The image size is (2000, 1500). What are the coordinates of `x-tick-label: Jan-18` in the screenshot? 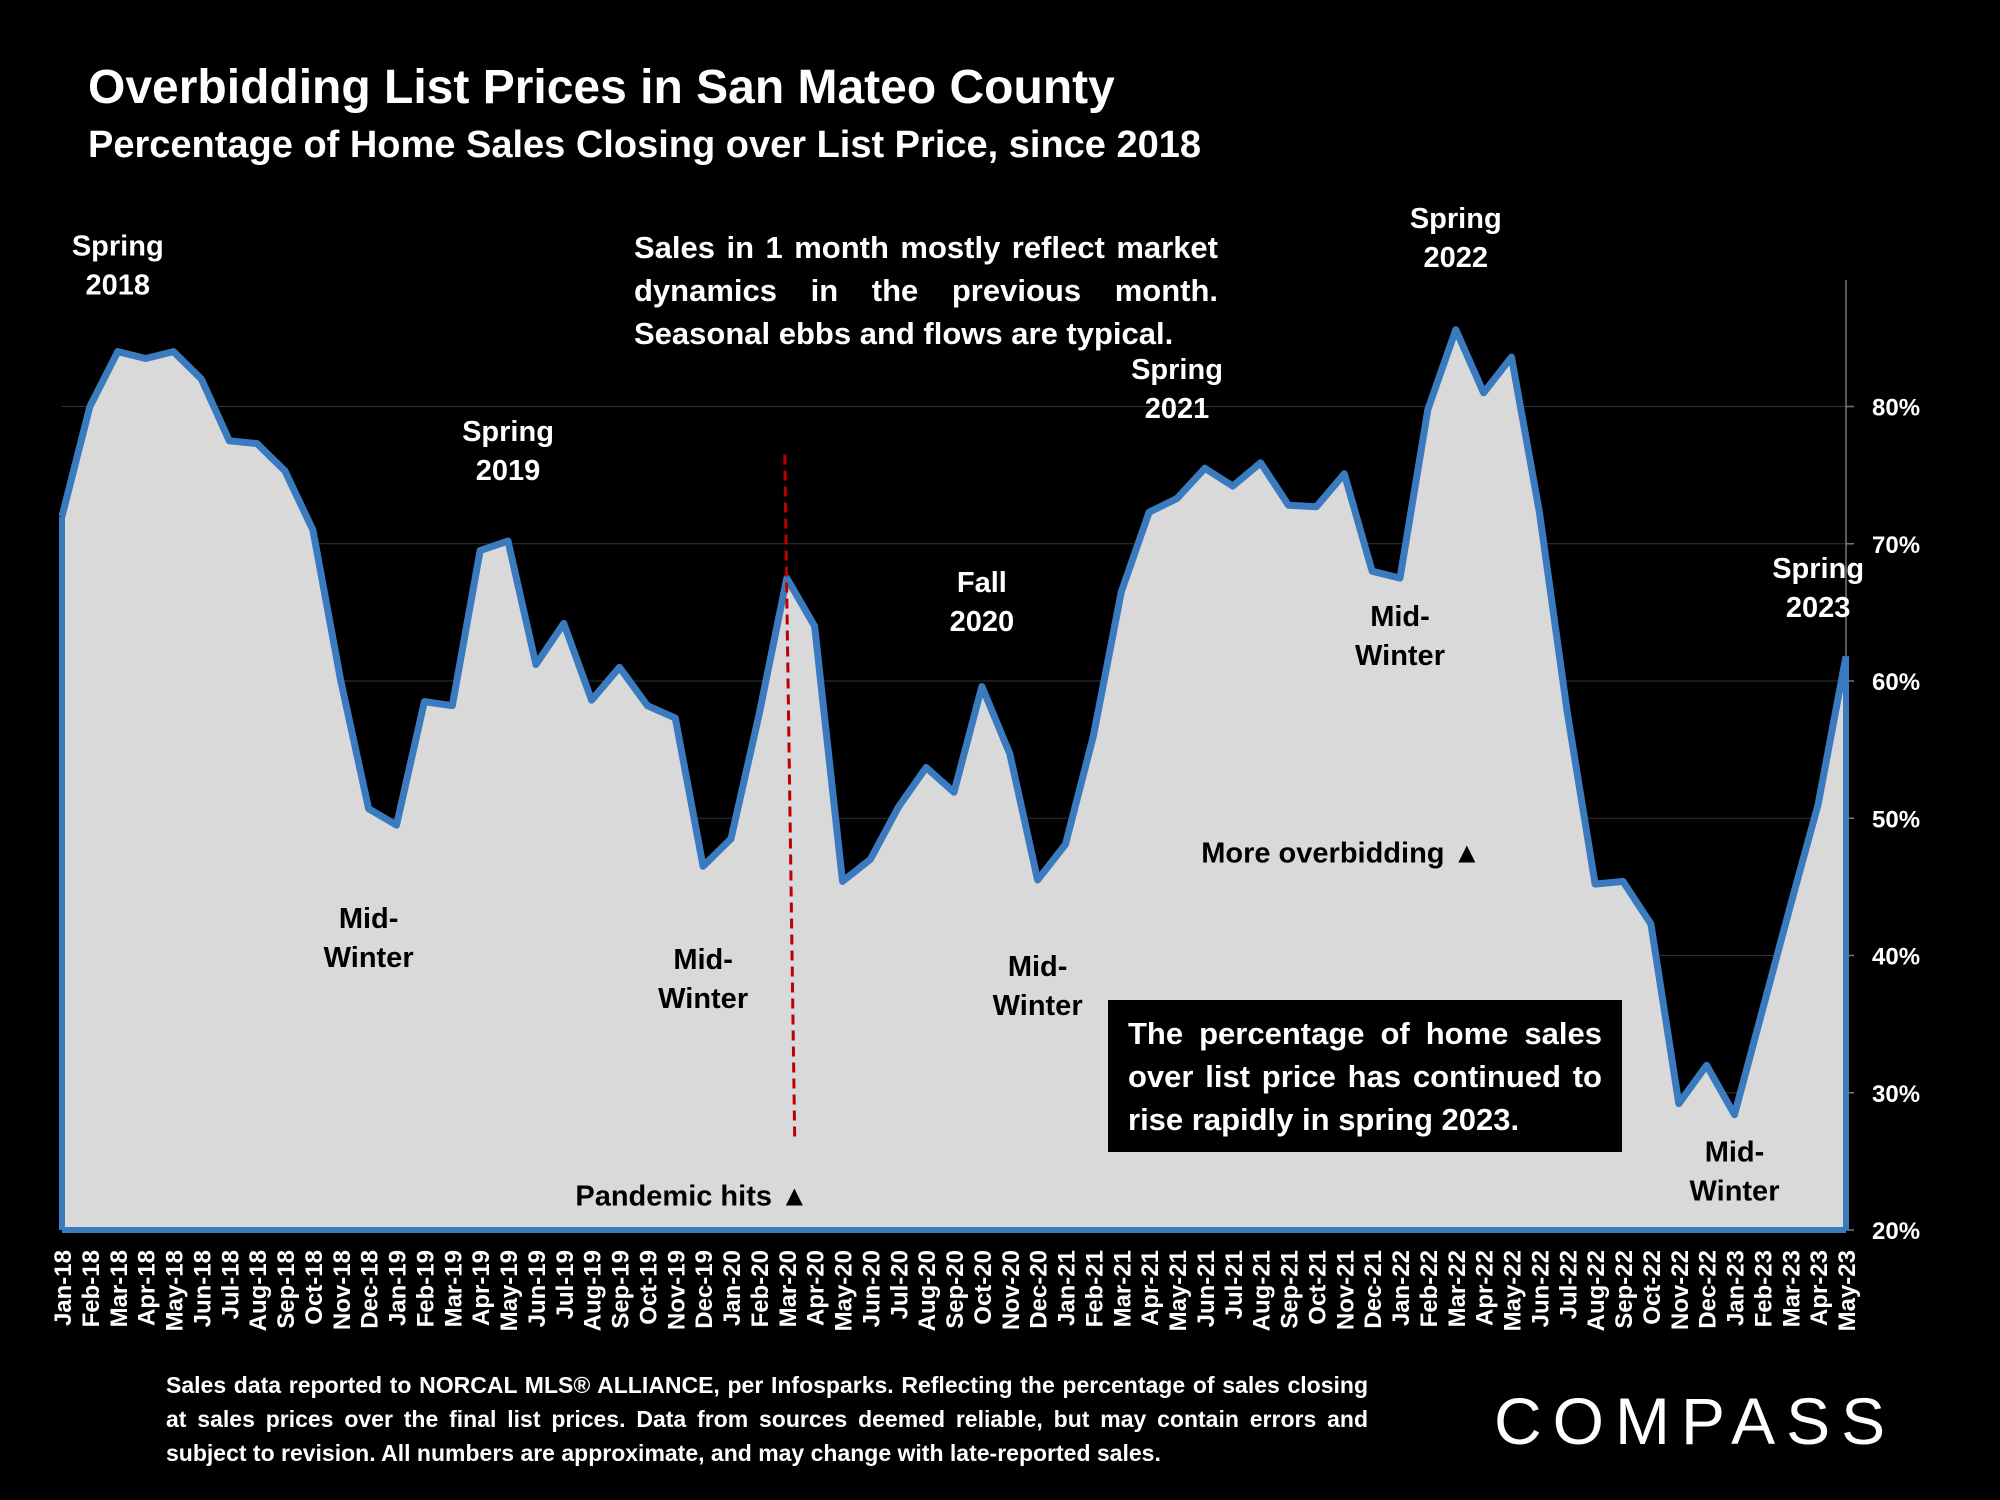 It's located at (63, 1288).